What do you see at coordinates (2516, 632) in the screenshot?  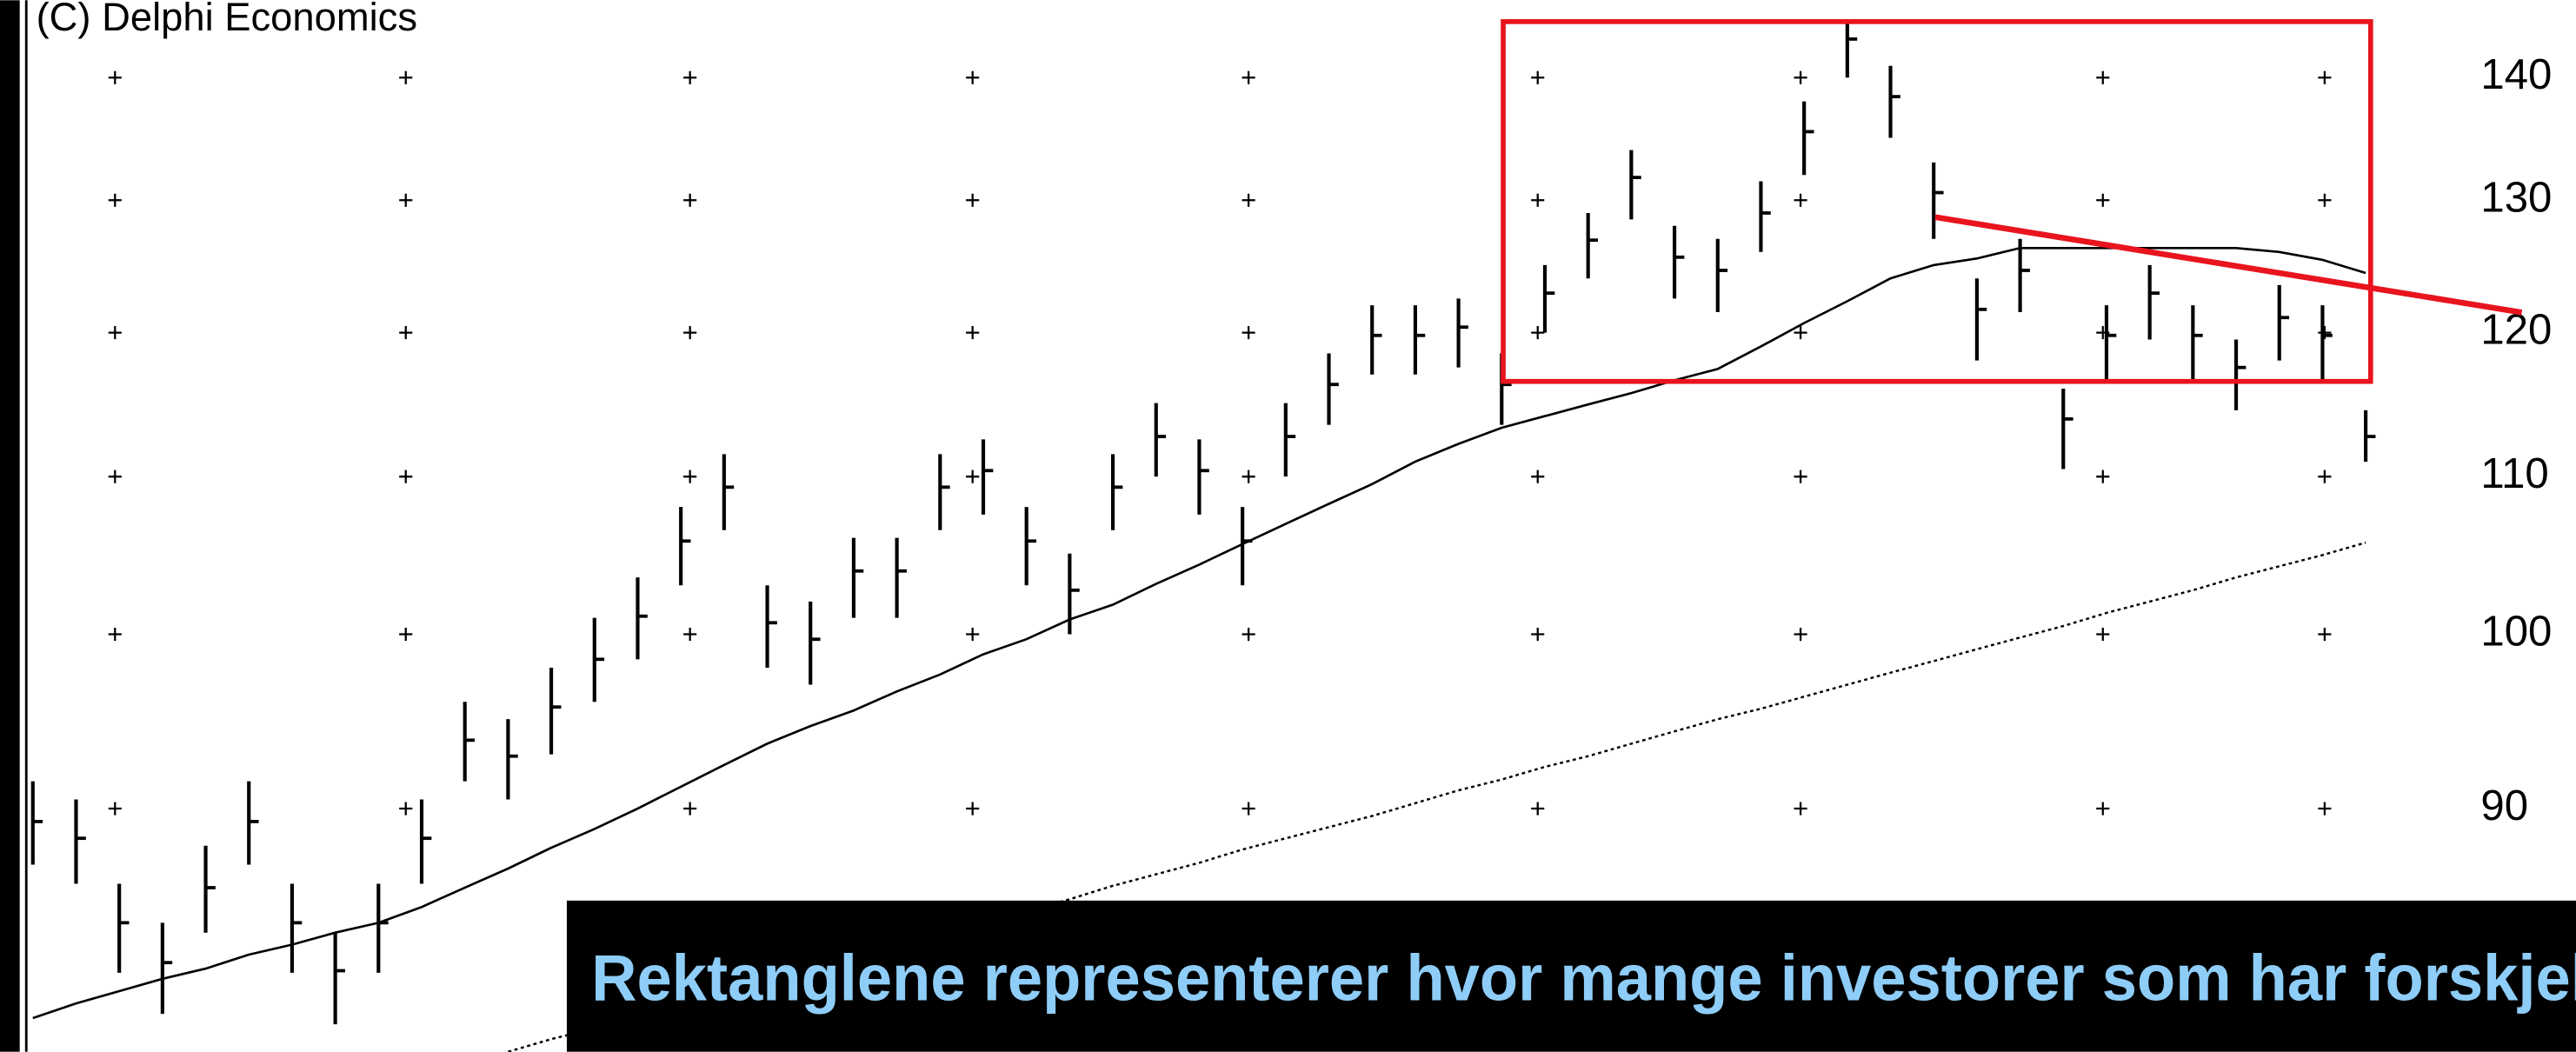 I see `y-tick-label: 100` at bounding box center [2516, 632].